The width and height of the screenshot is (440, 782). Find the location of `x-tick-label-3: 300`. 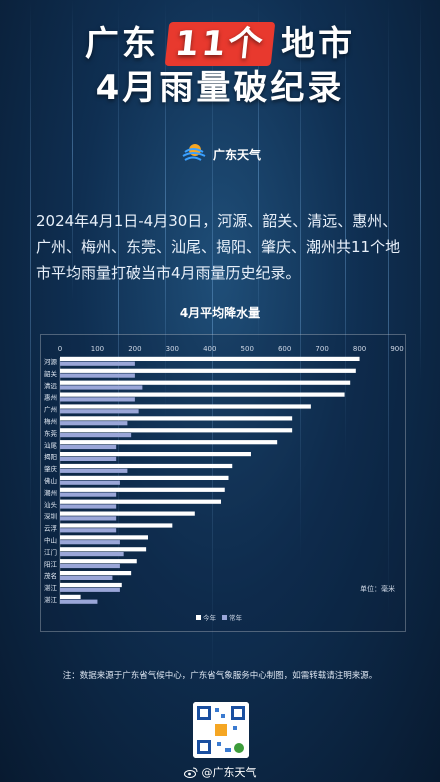

x-tick-label-3: 300 is located at coordinates (172, 349).